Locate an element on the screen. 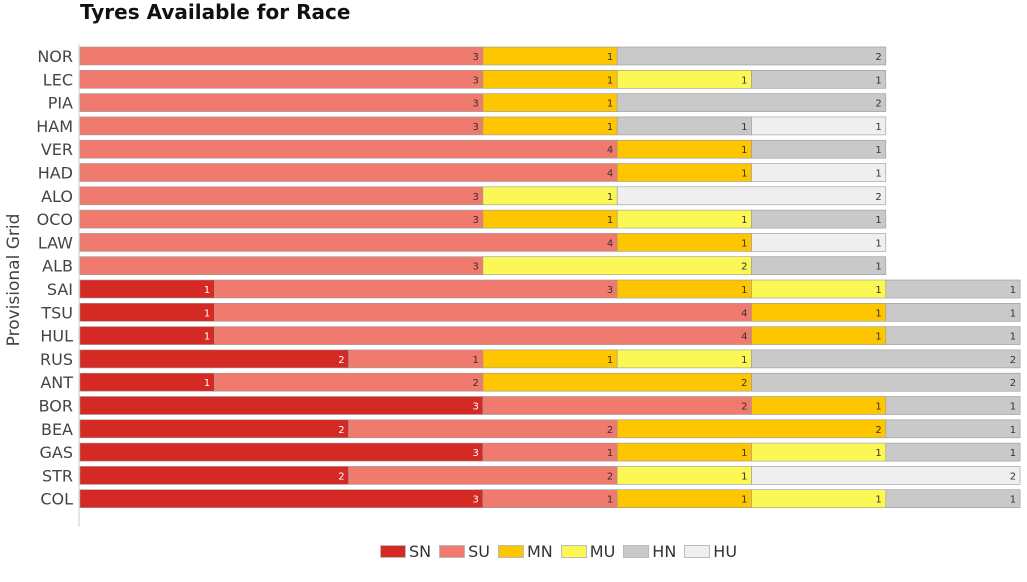 Image resolution: width=1027 pixels, height=582 pixels. driver-label: TSU is located at coordinates (56, 312).